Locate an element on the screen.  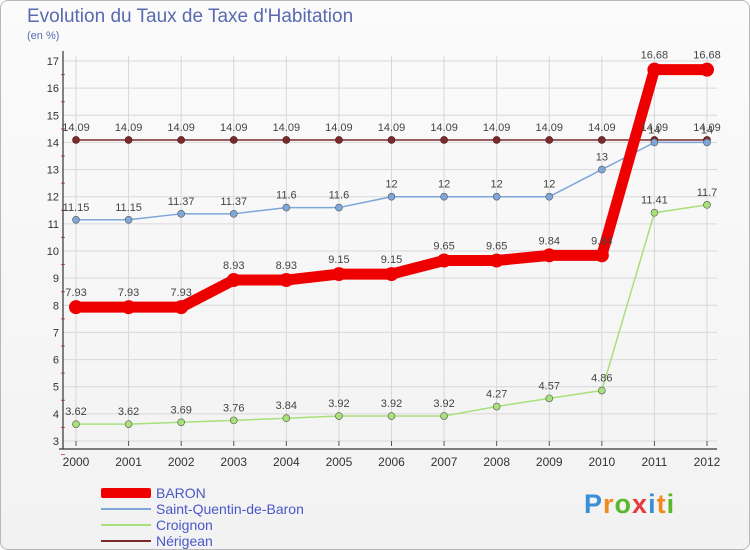
data-label-croignon: 3.84 is located at coordinates (286, 406).